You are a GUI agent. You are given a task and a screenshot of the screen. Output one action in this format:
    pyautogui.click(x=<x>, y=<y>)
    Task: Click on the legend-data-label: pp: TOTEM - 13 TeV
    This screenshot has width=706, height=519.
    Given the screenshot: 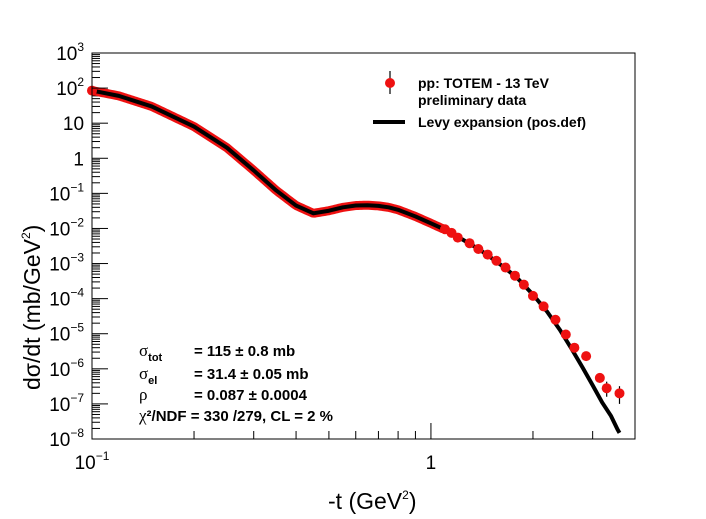 What is the action you would take?
    pyautogui.click(x=484, y=83)
    